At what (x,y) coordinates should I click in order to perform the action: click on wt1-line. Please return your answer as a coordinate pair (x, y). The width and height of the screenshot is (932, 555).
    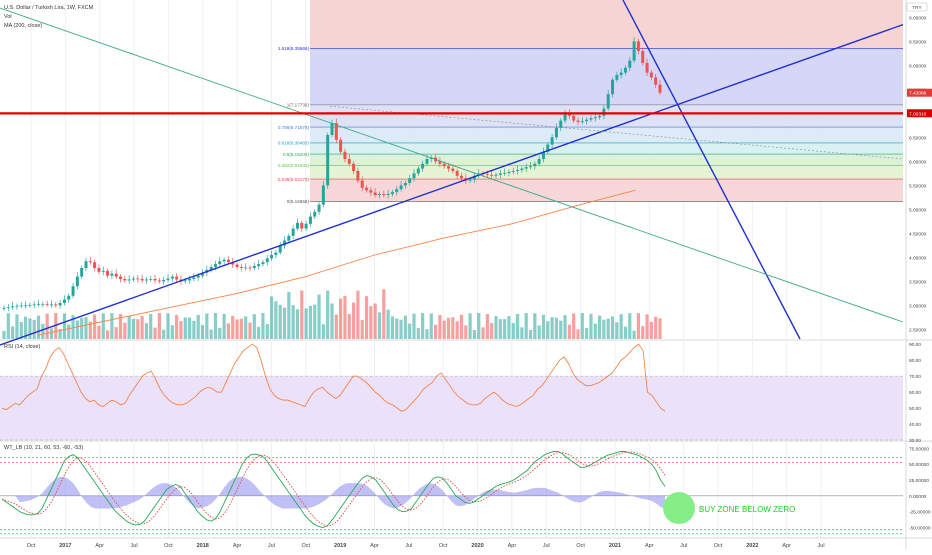
    Looking at the image, I should click on (333, 489).